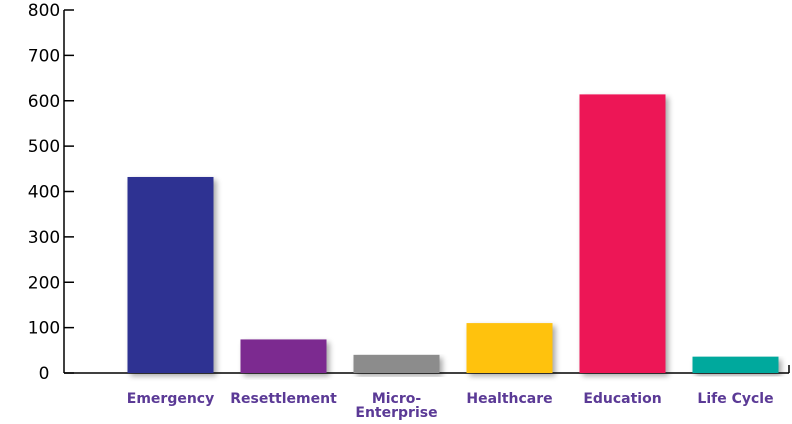 Image resolution: width=792 pixels, height=424 pixels. Describe the element at coordinates (44, 374) in the screenshot. I see `y-tick-label: 0` at that location.